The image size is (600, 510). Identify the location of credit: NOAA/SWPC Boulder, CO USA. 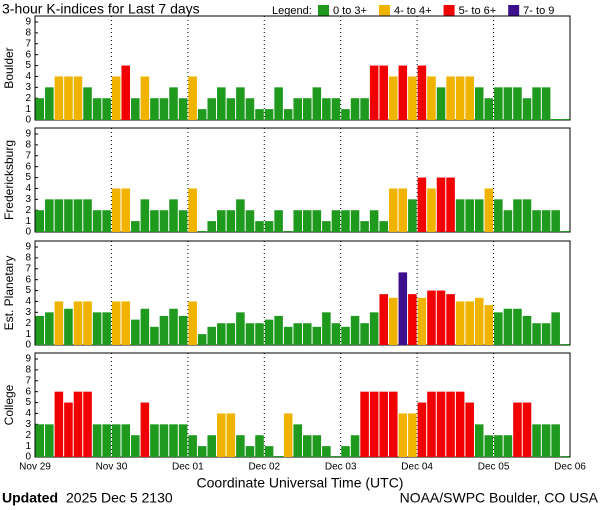
(499, 498).